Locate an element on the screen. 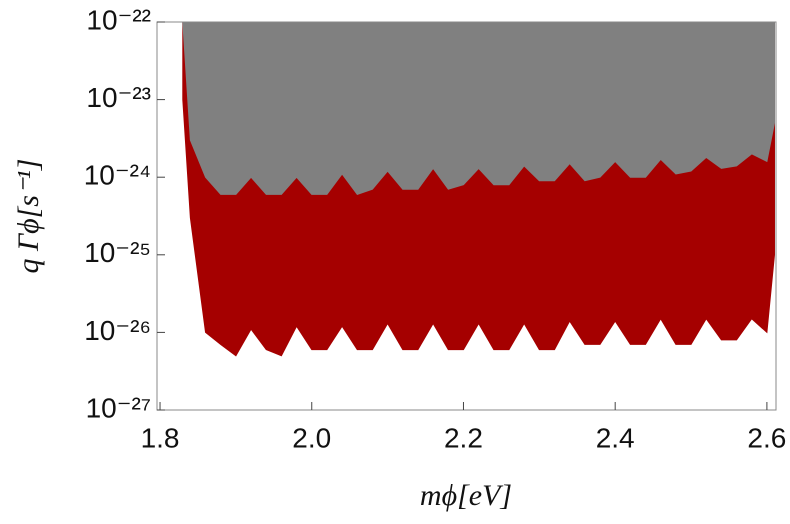  y-axis-label: q Γϕ[s⁻¹] is located at coordinates (28, 216).